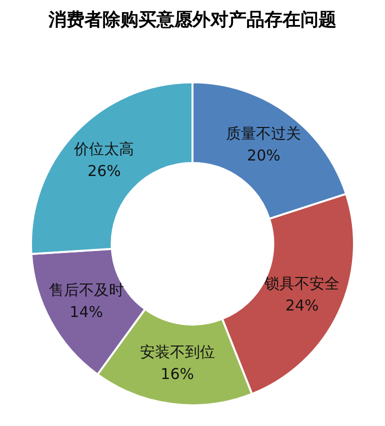  I want to click on data-label: 16%, so click(177, 373).